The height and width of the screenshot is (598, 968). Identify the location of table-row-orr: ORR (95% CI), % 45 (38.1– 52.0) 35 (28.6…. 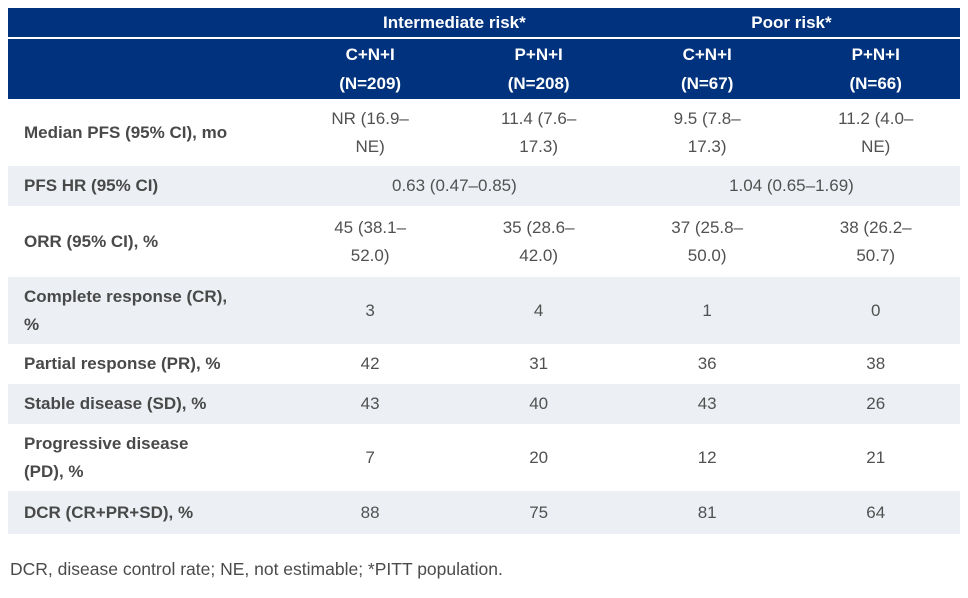
(484, 241).